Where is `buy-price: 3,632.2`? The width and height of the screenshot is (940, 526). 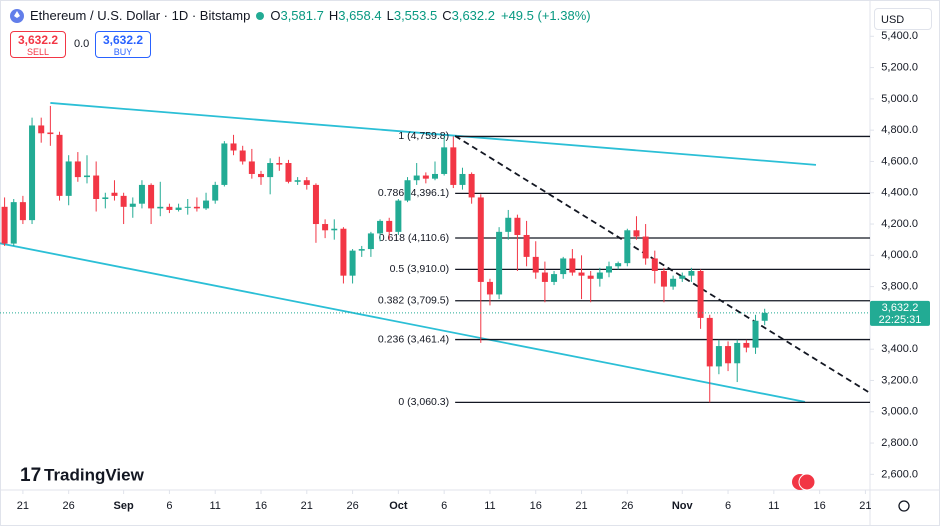
buy-price: 3,632.2 is located at coordinates (123, 40).